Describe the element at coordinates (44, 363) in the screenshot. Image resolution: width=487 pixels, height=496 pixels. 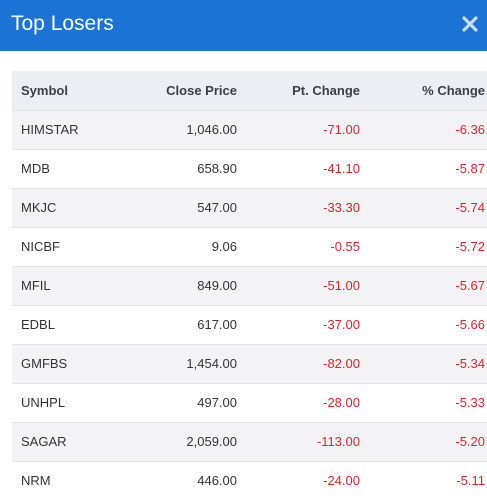
I see `symbol-cell: GMFBS` at that location.